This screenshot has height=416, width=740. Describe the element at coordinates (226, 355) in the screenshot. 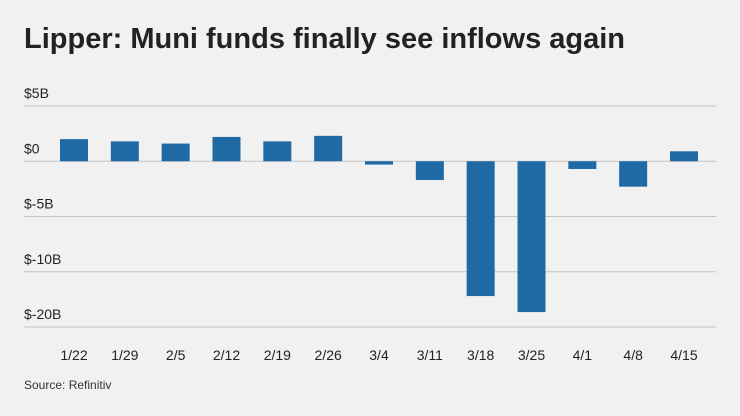

I see `x-tick-label: 2/12` at that location.